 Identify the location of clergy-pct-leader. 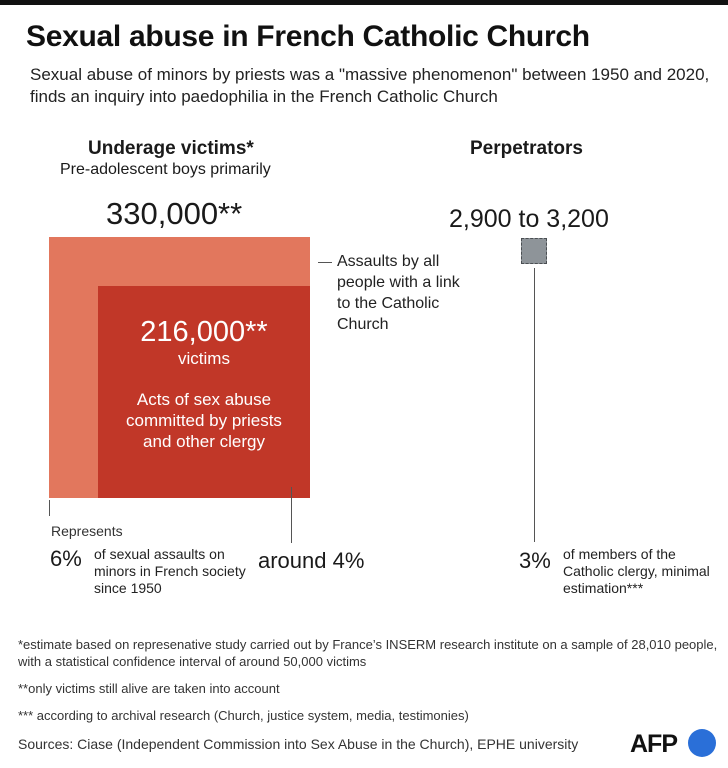
(291, 515).